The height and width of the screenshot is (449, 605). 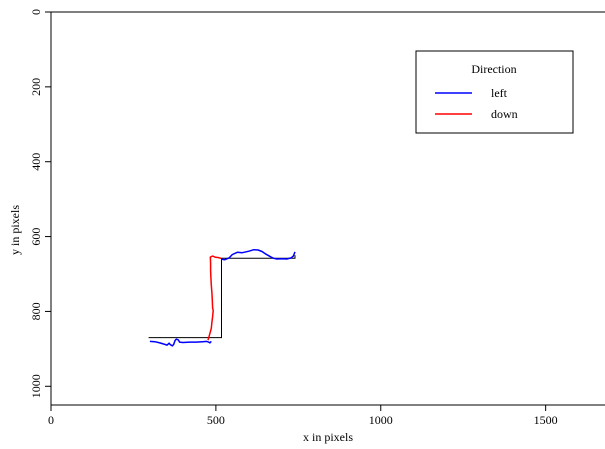 What do you see at coordinates (499, 93) in the screenshot?
I see `legend-label-left: left` at bounding box center [499, 93].